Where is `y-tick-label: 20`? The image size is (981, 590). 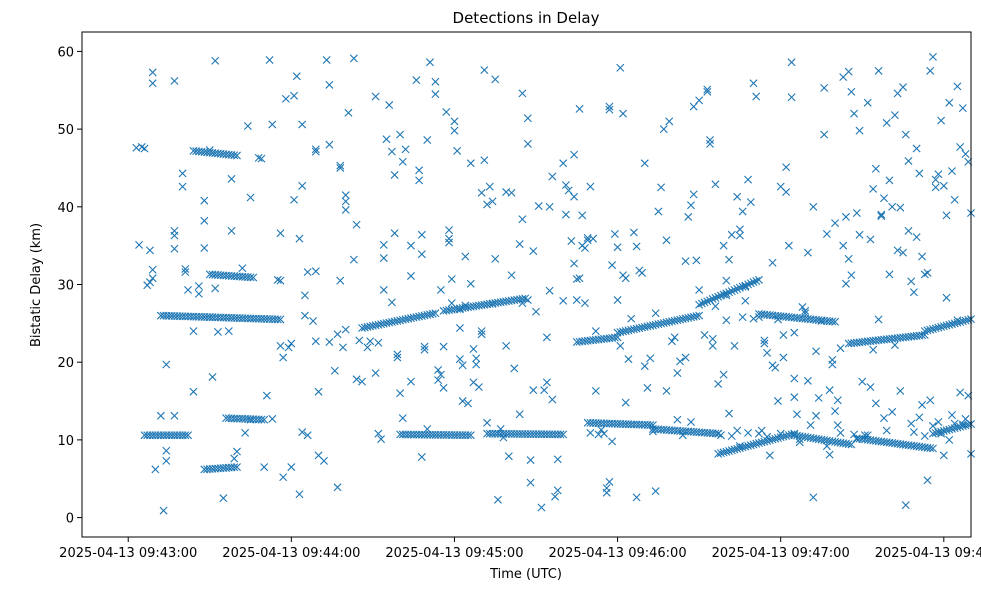 y-tick-label: 20 is located at coordinates (65, 363).